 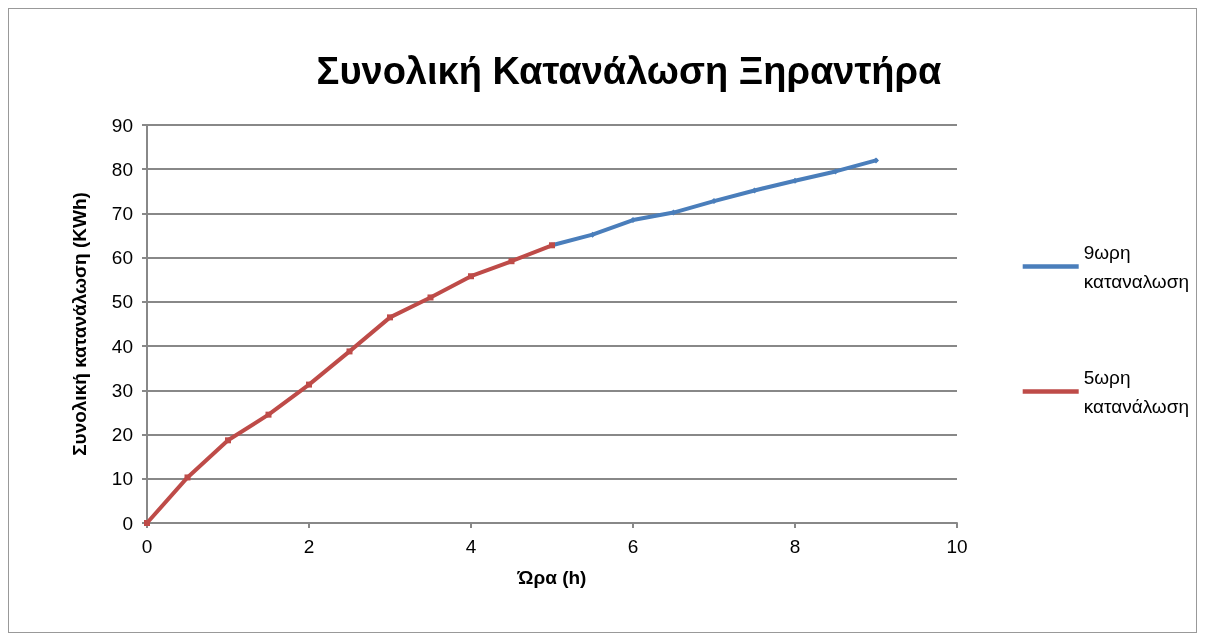 I want to click on x-tick-label: 10, so click(x=957, y=546).